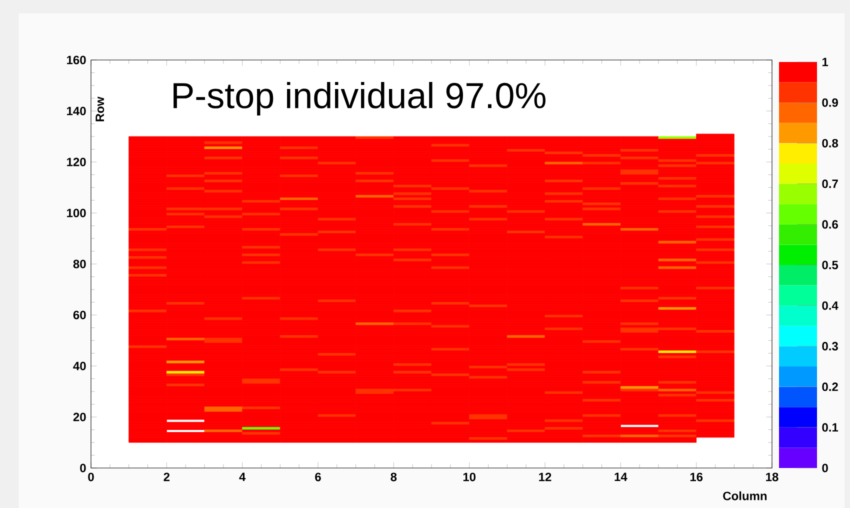 This screenshot has height=508, width=850. Describe the element at coordinates (772, 477) in the screenshot. I see `x-tick-label: 18` at that location.